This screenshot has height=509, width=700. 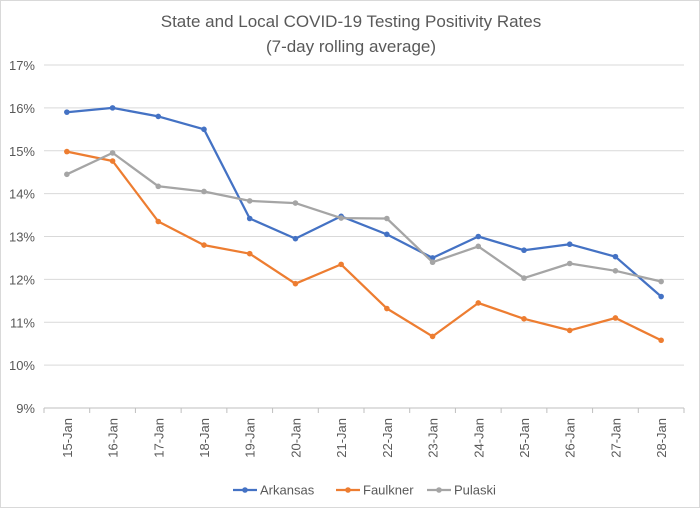 I want to click on y-tick-label: 15%, so click(x=22, y=151).